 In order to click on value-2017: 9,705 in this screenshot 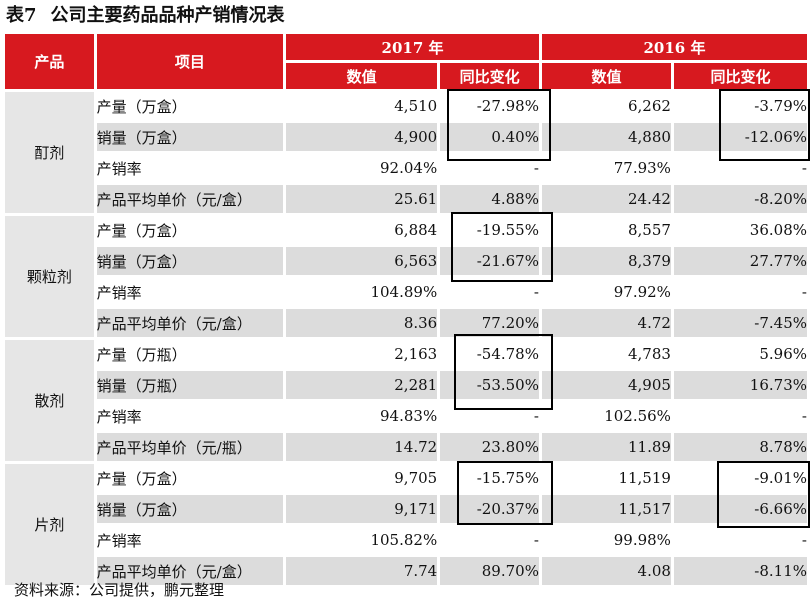, I will do `click(362, 478)`.